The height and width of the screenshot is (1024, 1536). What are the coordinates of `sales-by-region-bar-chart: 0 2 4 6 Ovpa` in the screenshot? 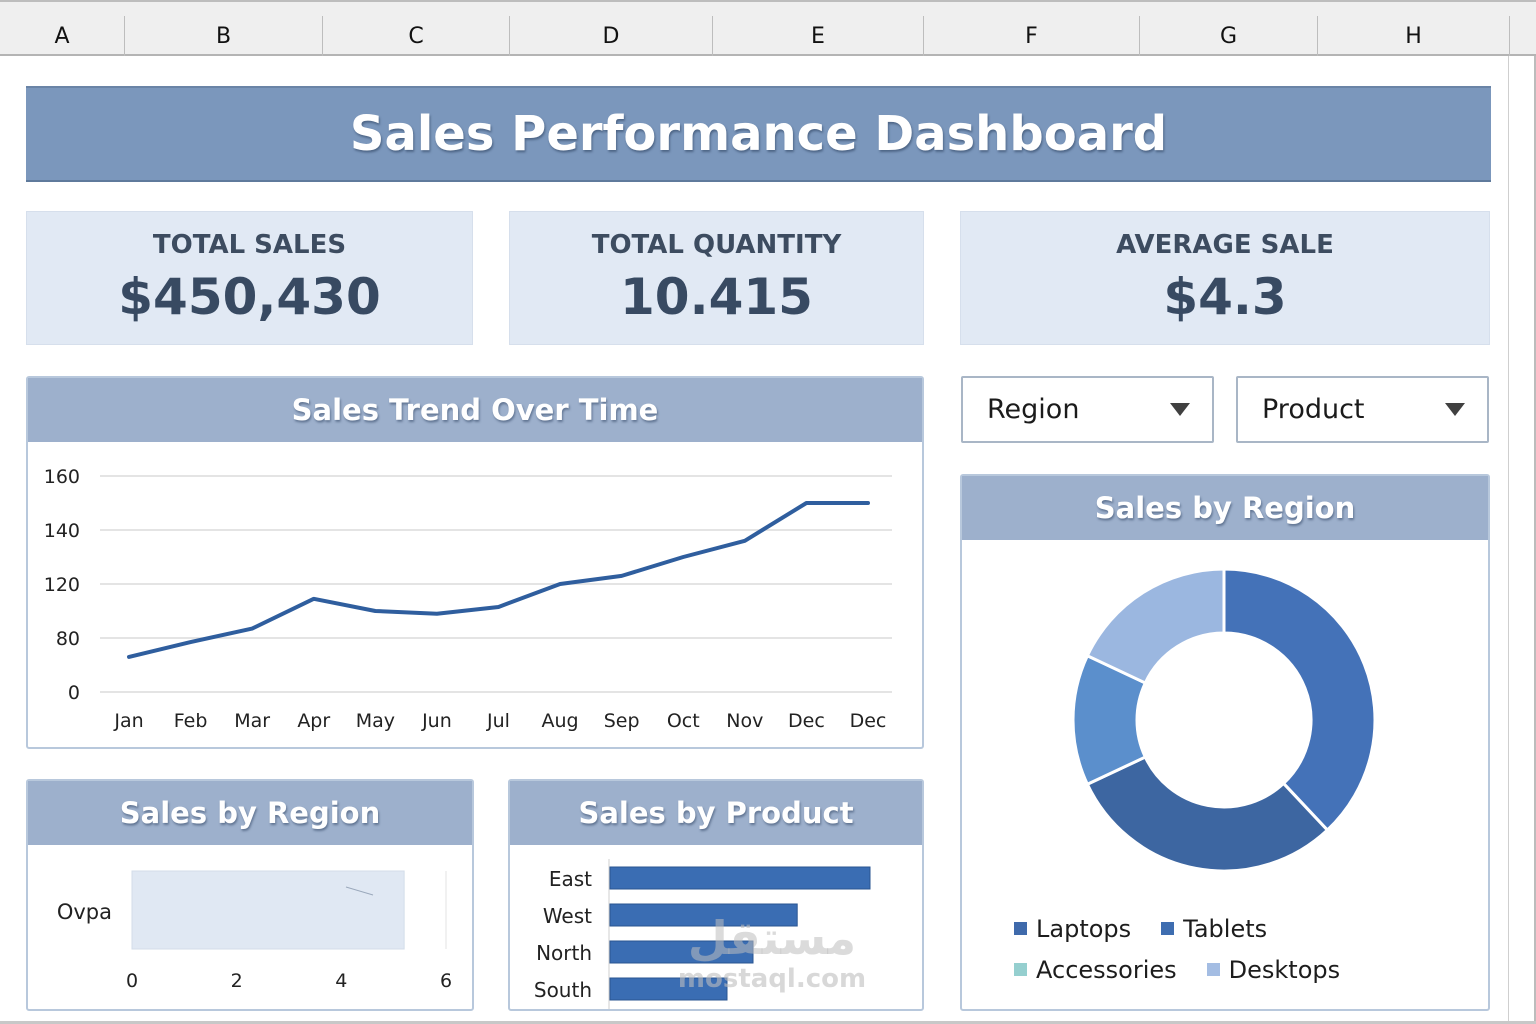 It's located at (254, 931).